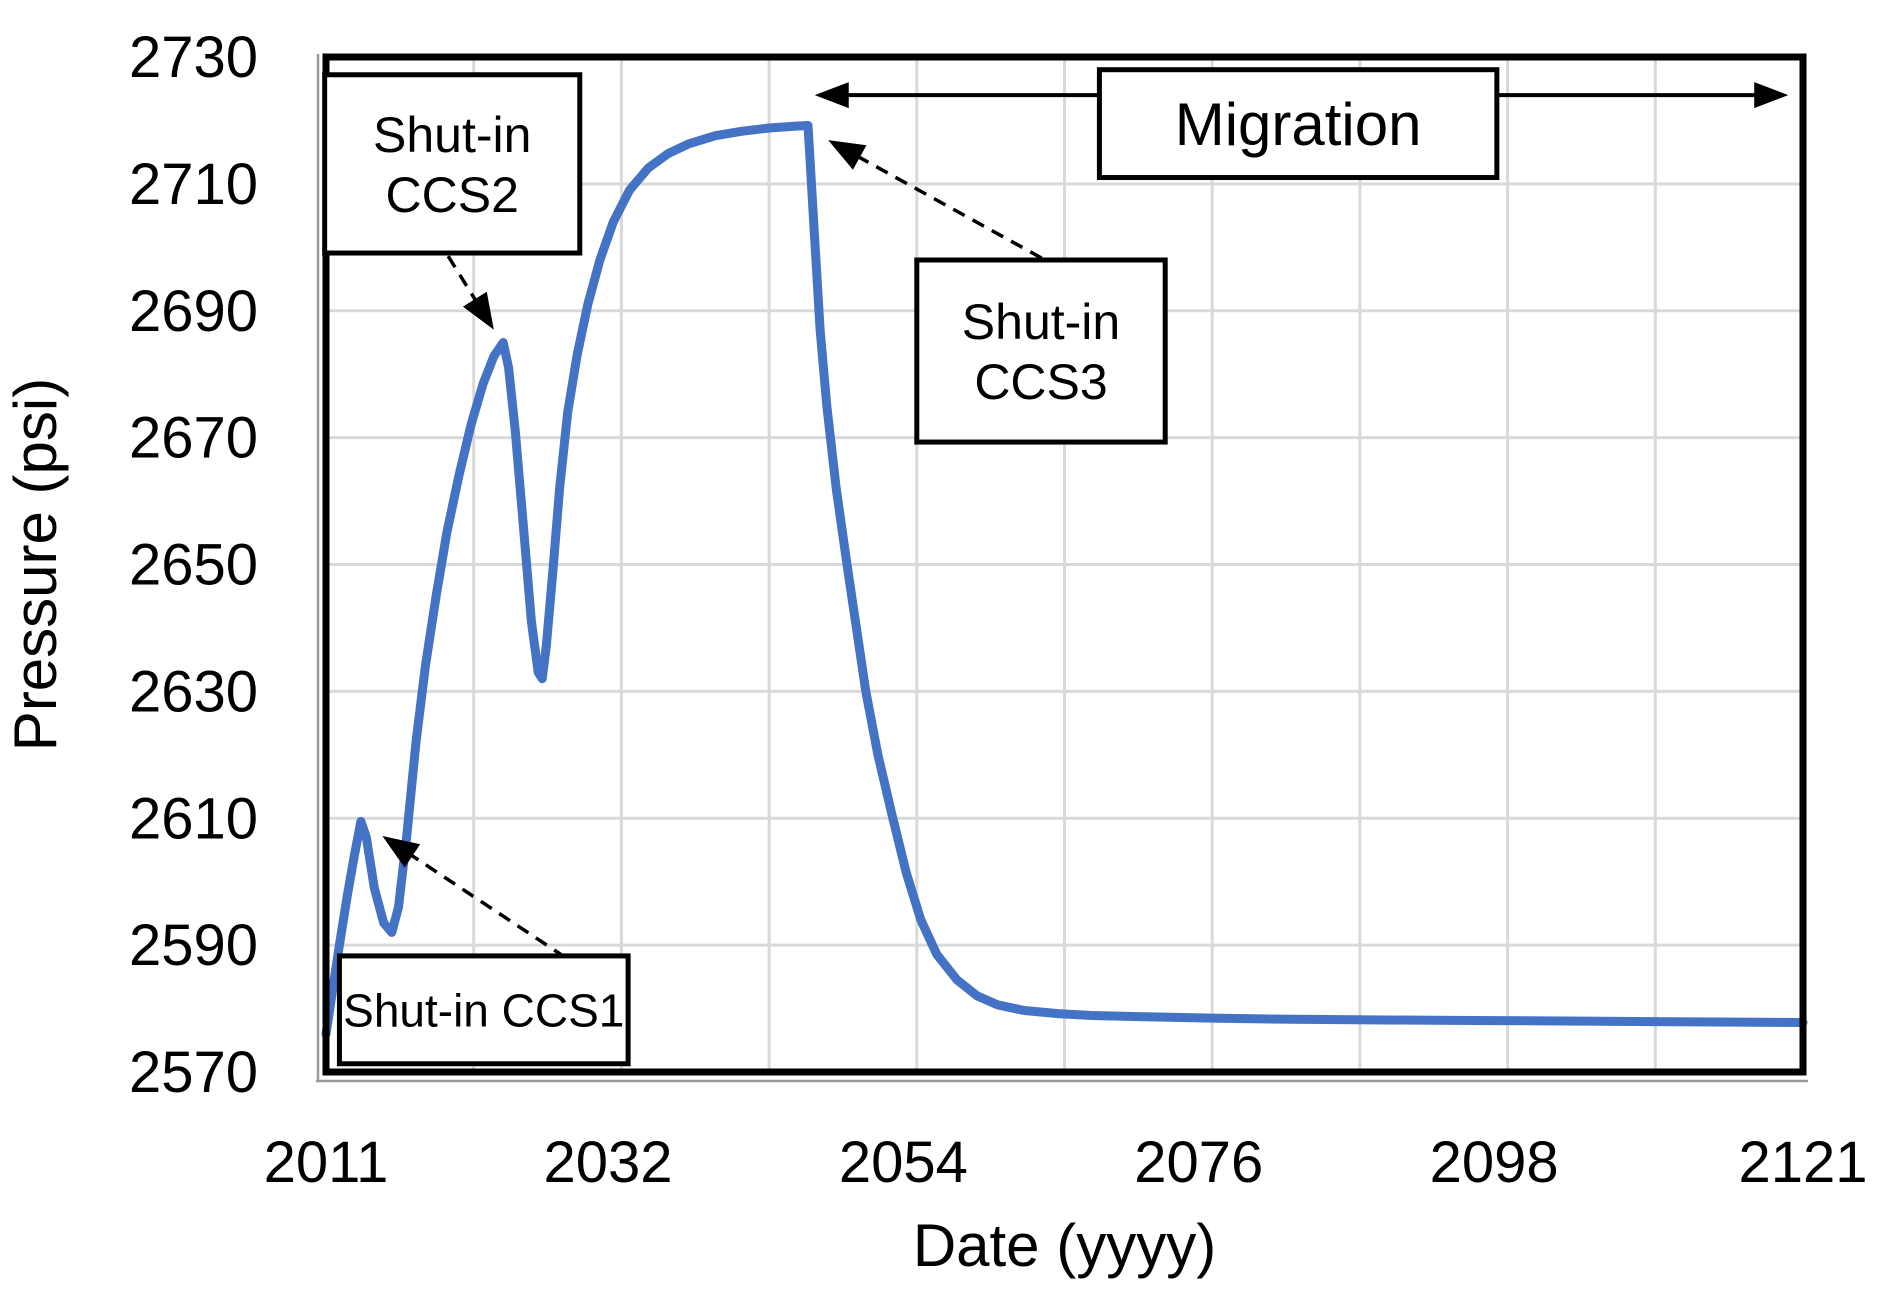 This screenshot has width=1890, height=1303. I want to click on y-tick-label: 2610, so click(193, 818).